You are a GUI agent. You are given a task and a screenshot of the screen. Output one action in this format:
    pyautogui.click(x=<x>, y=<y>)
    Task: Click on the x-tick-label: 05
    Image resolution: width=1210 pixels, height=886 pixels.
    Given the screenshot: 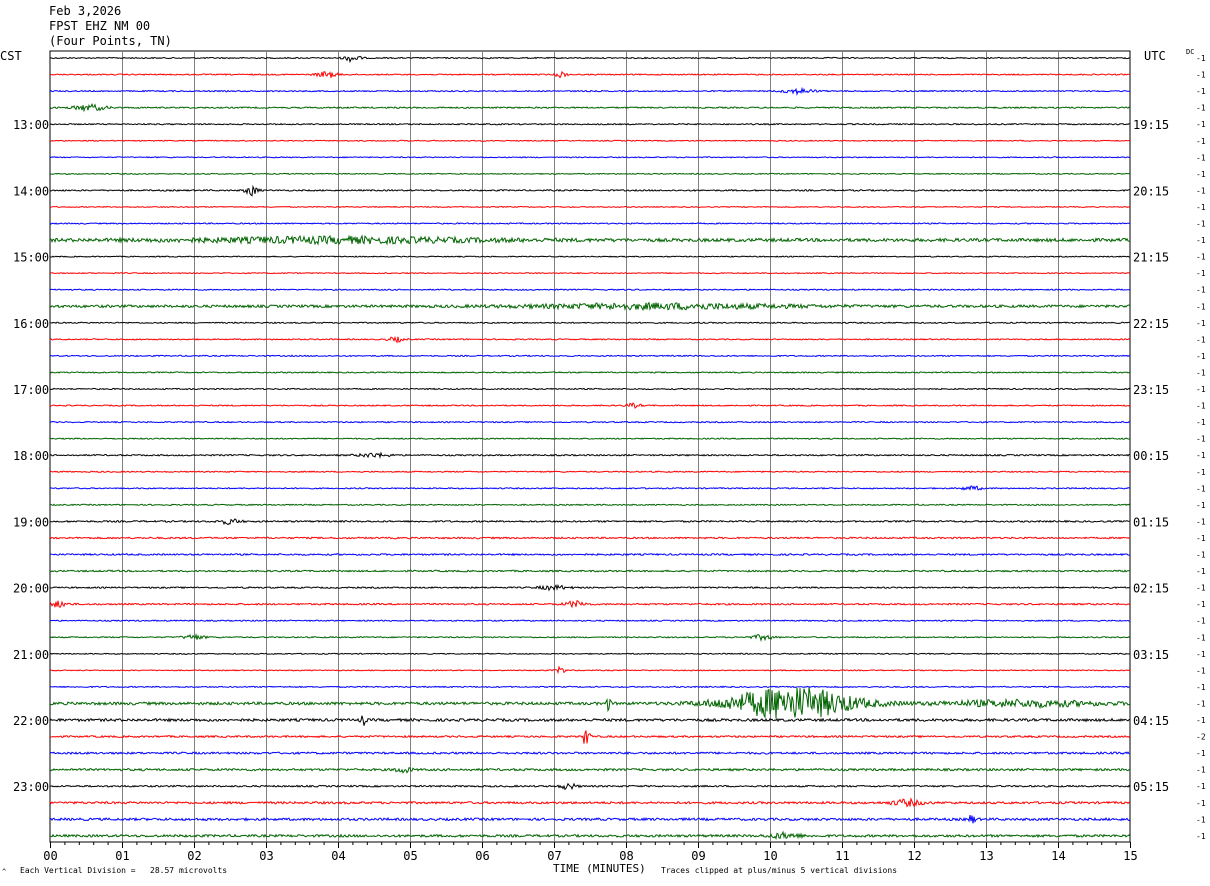 What is the action you would take?
    pyautogui.click(x=410, y=856)
    